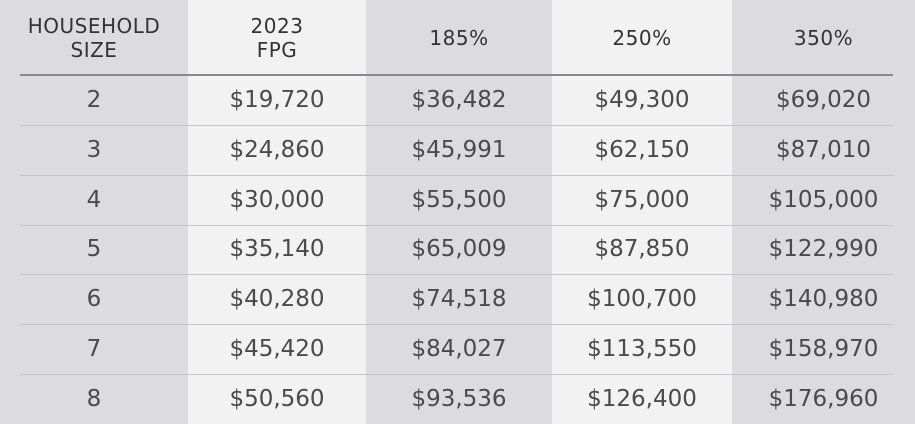  What do you see at coordinates (94, 349) in the screenshot?
I see `table-cell: 7` at bounding box center [94, 349].